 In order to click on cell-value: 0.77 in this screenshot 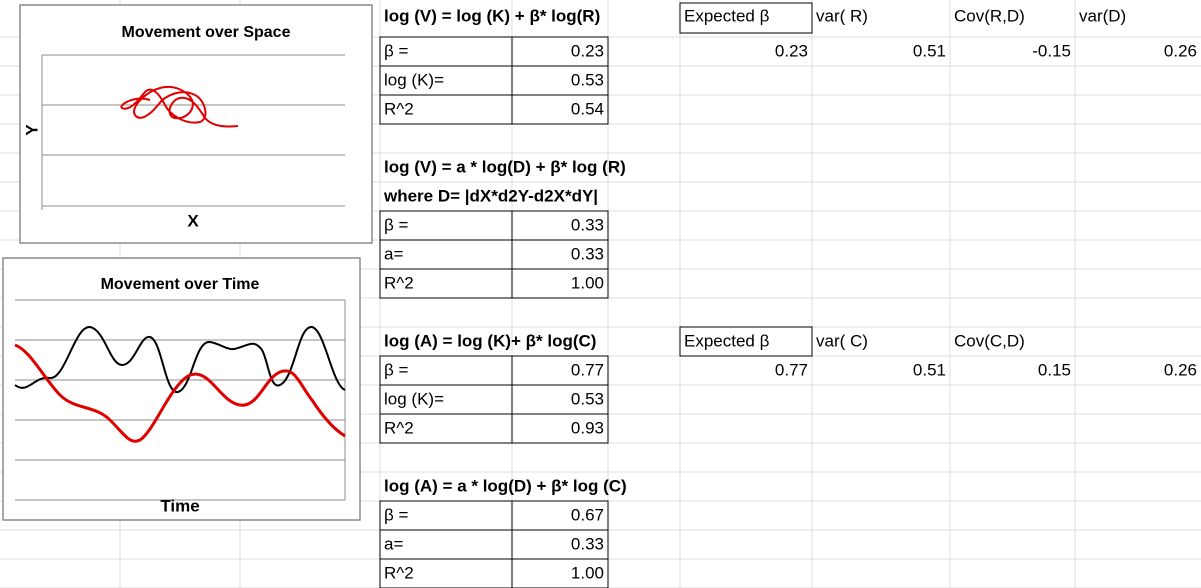, I will do `click(791, 369)`.